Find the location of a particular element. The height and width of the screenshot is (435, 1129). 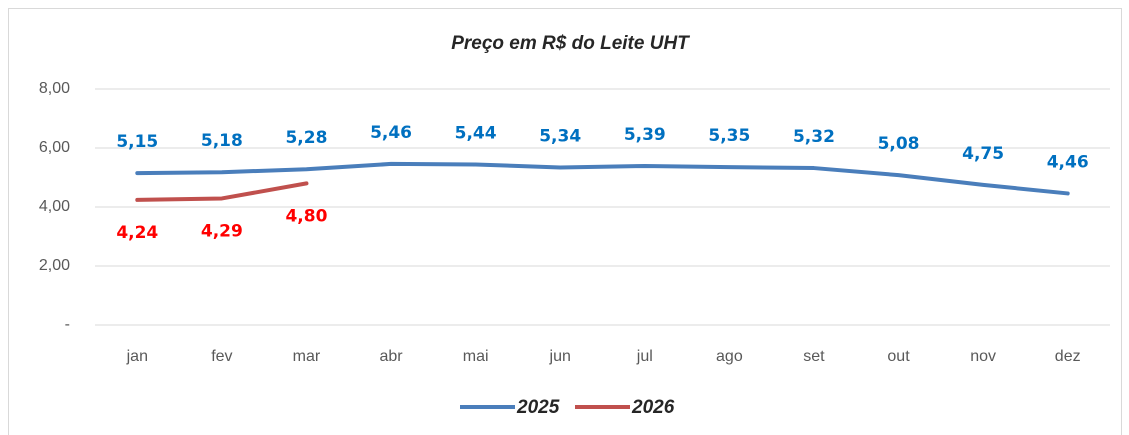

data-label: 5,18 is located at coordinates (222, 141).